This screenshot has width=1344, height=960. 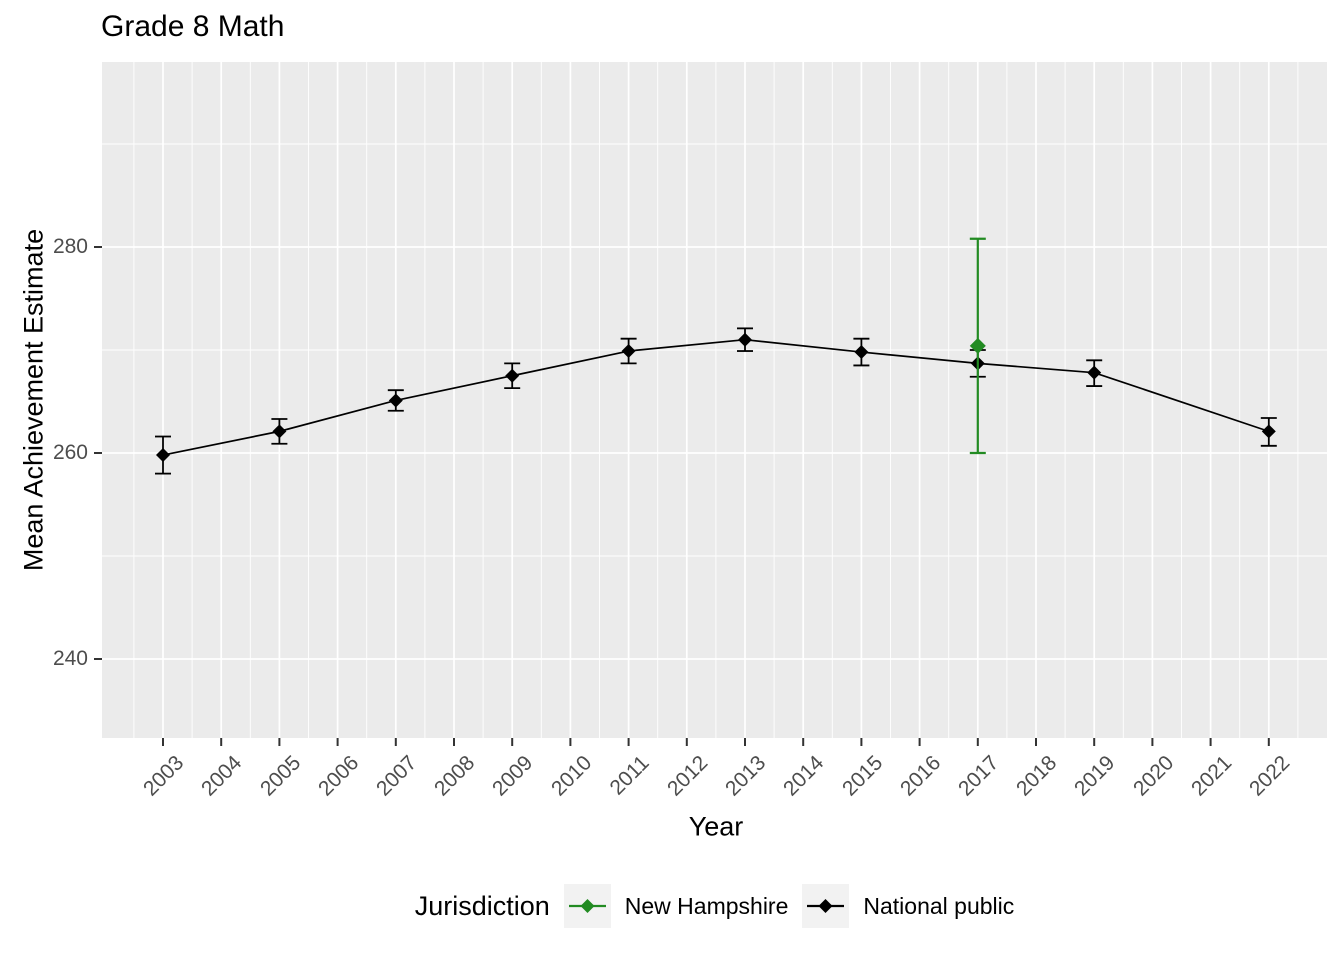 I want to click on legend-item-national-public: National public, so click(x=908, y=906).